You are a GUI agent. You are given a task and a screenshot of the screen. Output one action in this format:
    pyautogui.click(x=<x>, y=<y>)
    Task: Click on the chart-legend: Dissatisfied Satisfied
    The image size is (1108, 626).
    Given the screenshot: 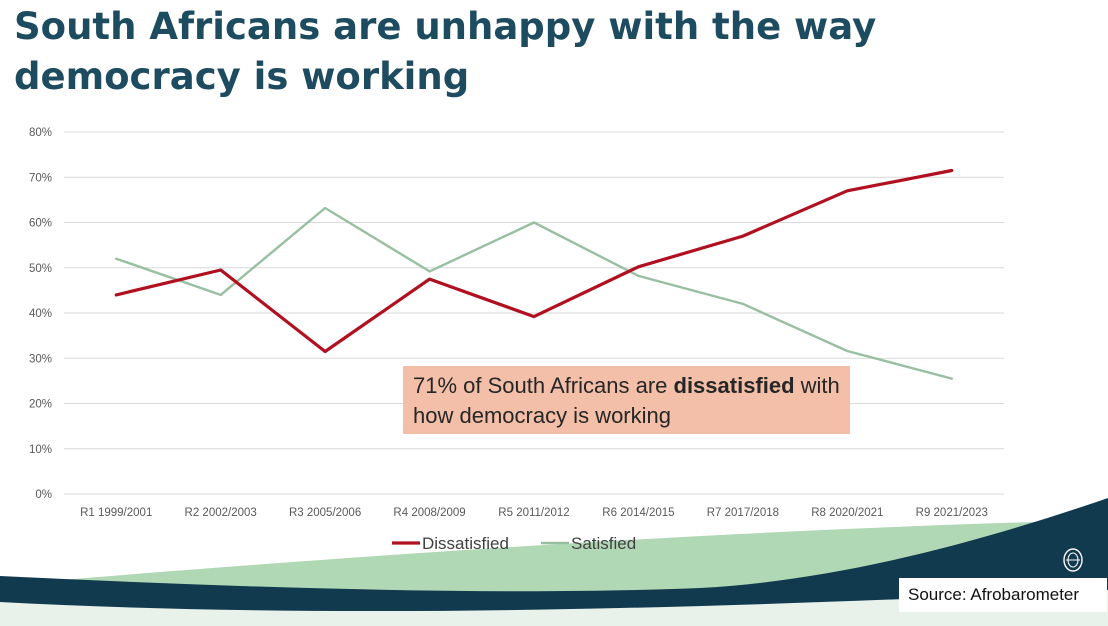 What is the action you would take?
    pyautogui.click(x=514, y=543)
    